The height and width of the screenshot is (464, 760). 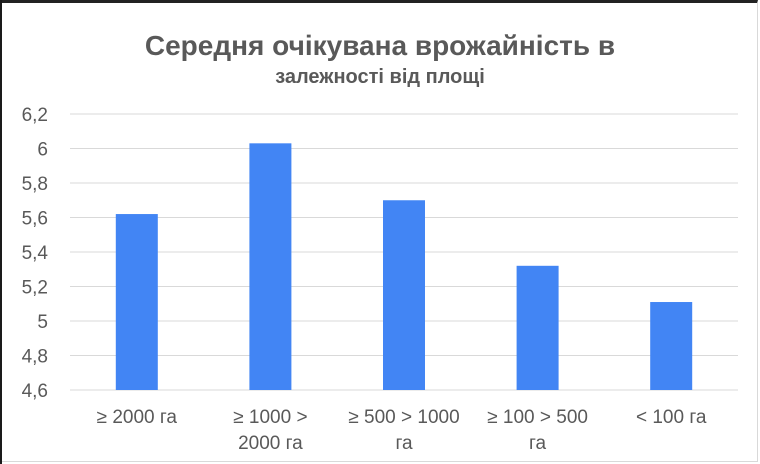 What do you see at coordinates (35, 357) in the screenshot?
I see `y-tick-label: 4,8` at bounding box center [35, 357].